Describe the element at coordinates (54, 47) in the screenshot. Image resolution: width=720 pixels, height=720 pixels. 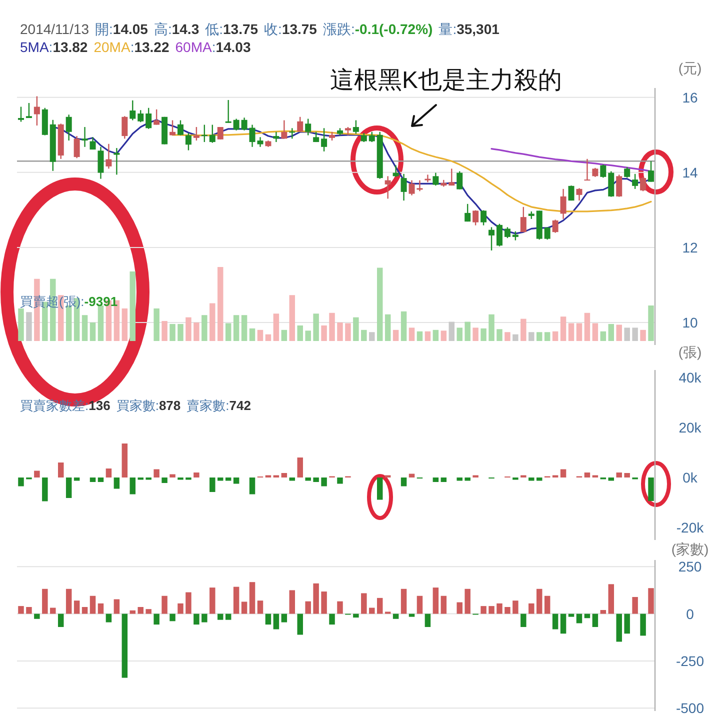
I see `text: 5MA:13.82` at that location.